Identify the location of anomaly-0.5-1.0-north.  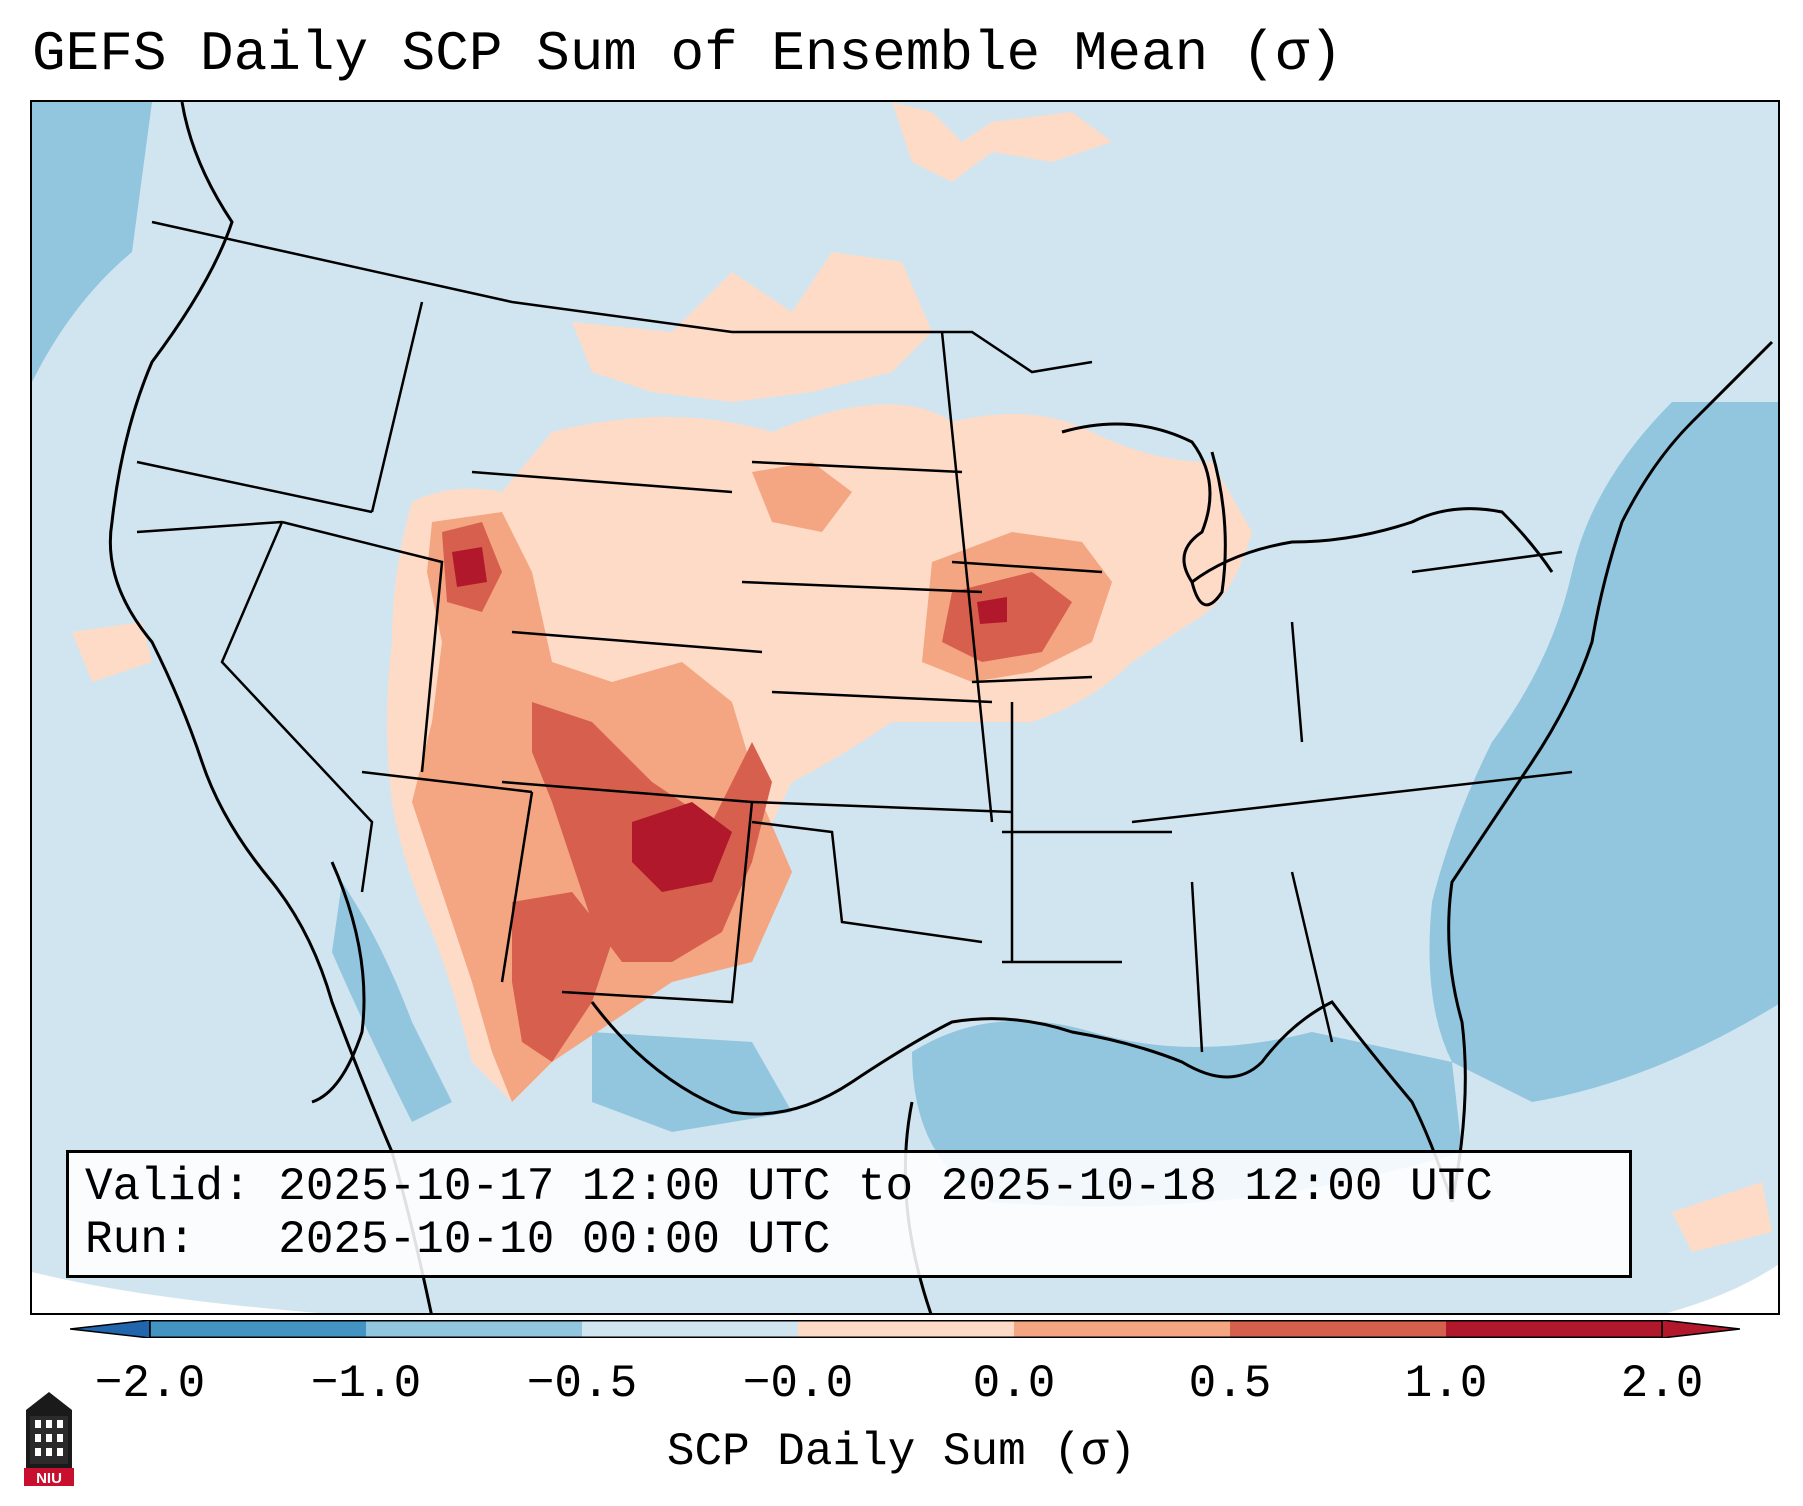
(802, 497).